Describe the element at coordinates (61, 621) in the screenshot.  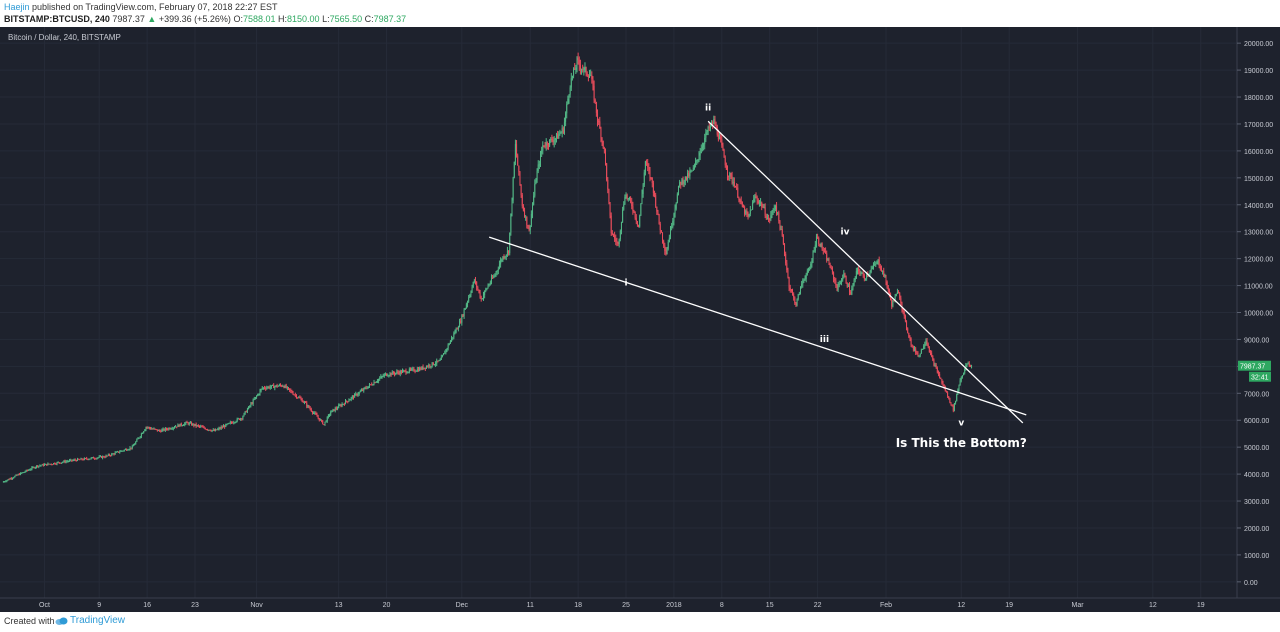
I see `tradingview-cloud-icon` at that location.